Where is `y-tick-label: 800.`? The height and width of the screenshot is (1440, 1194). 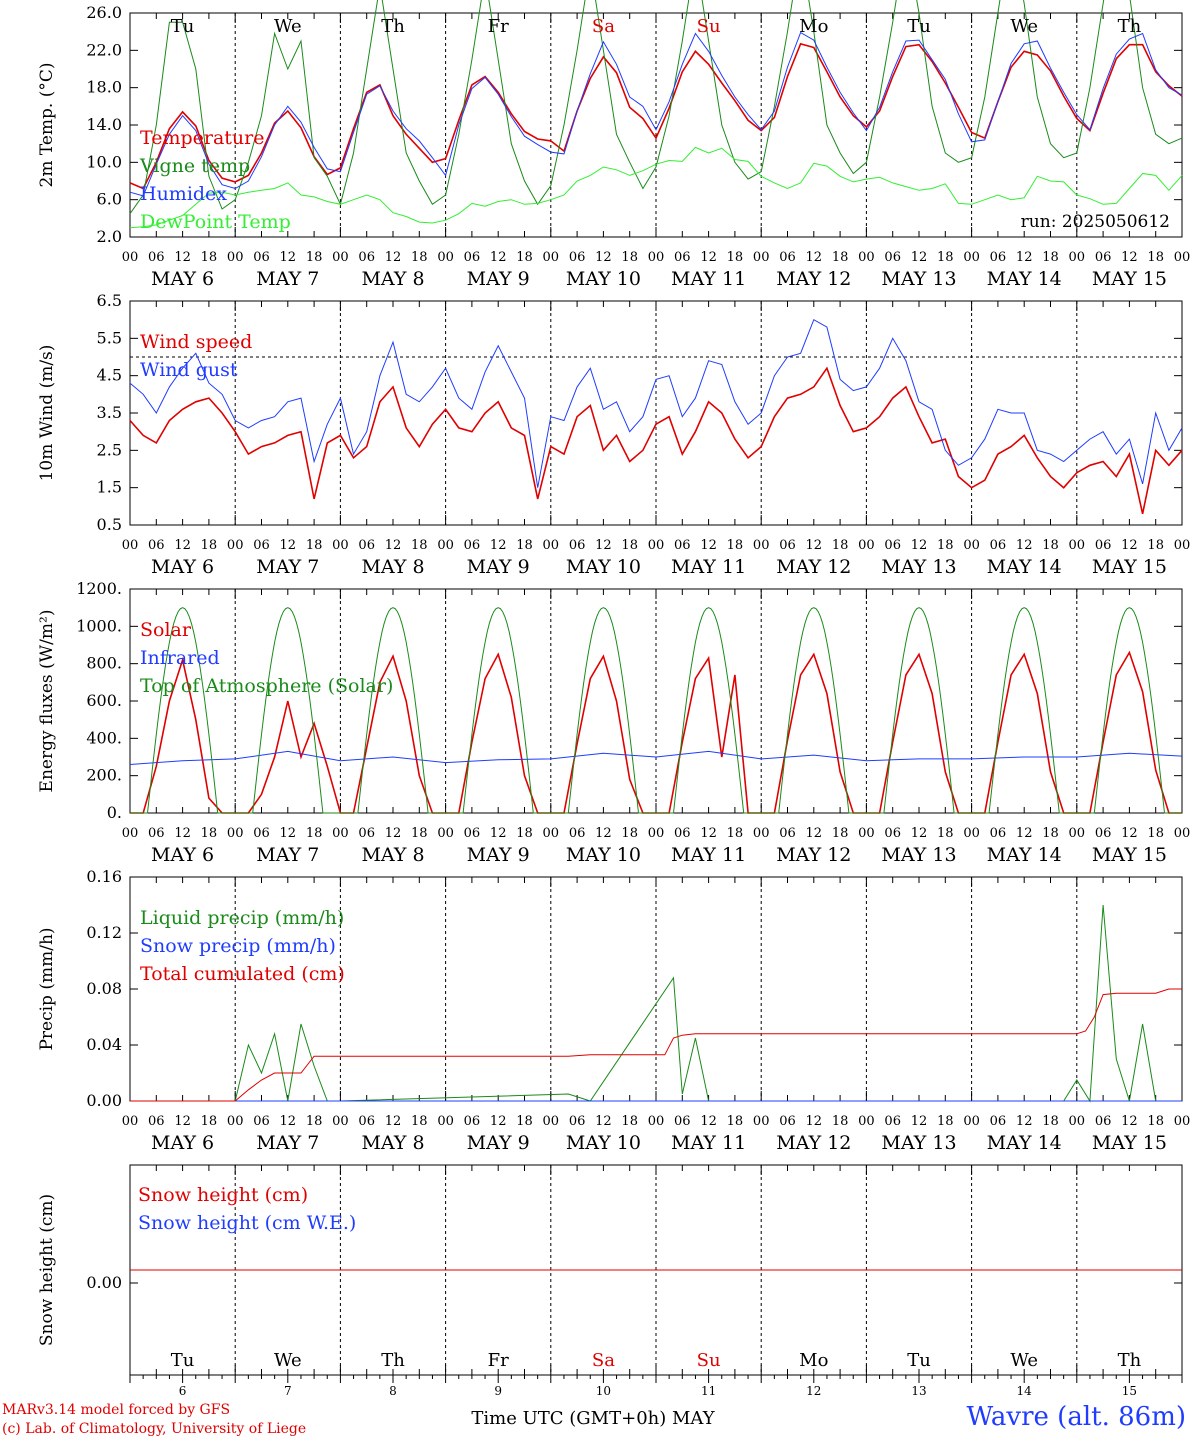 y-tick-label: 800. is located at coordinates (104, 663).